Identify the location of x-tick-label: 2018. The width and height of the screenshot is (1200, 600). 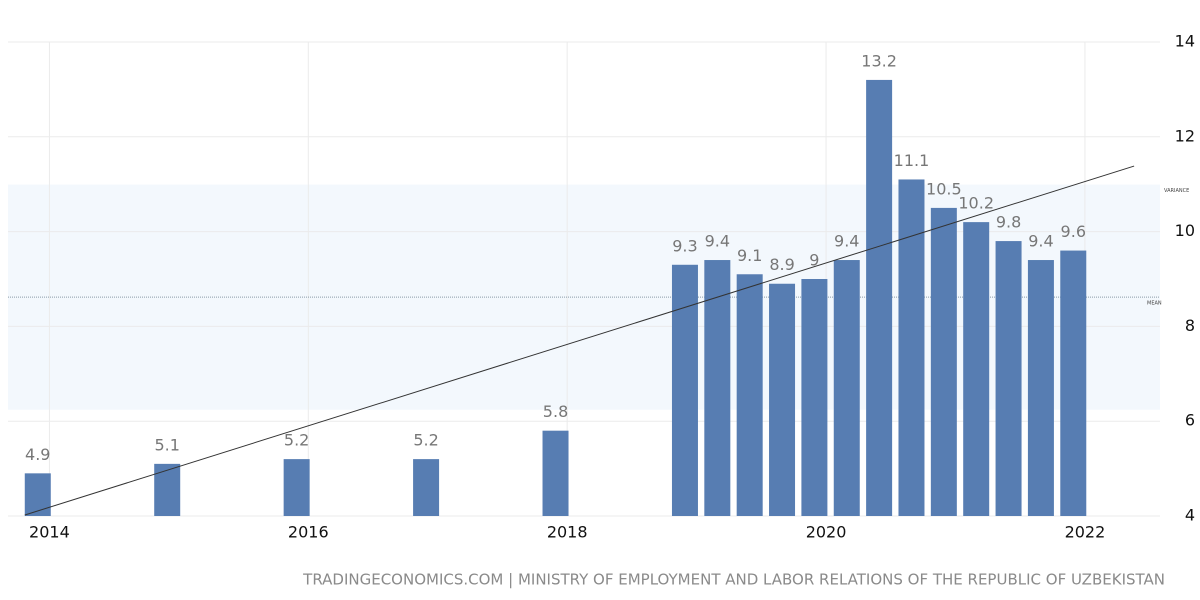
(567, 532).